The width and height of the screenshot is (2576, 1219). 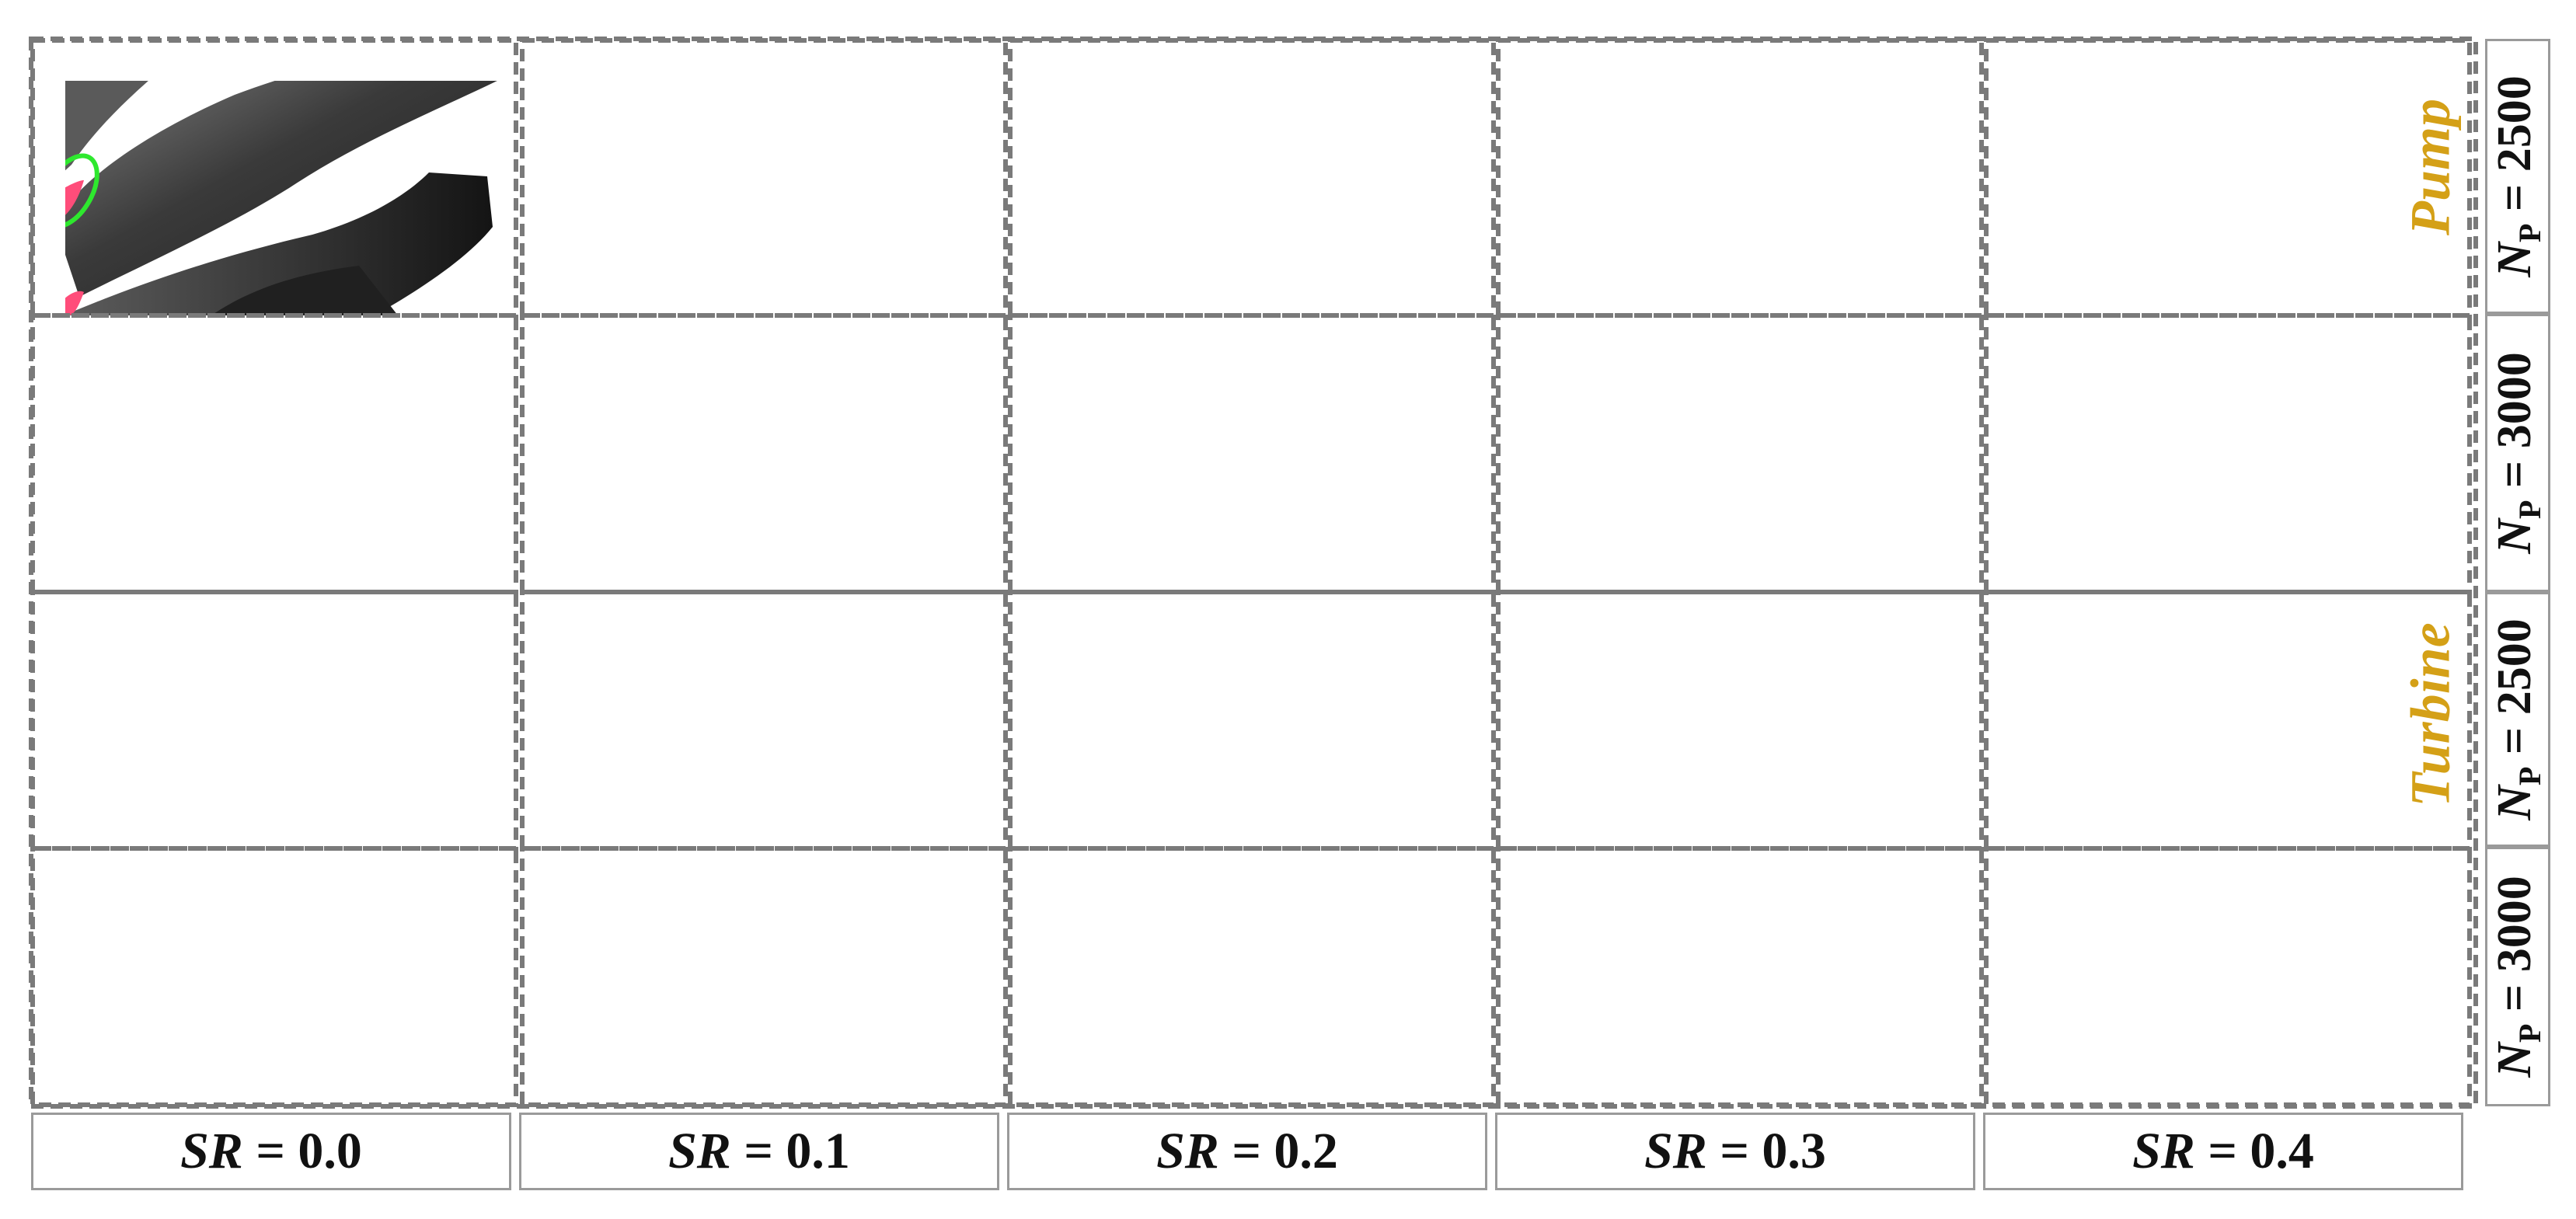 I want to click on column-label-value: = 0.3, so click(x=1766, y=1151).